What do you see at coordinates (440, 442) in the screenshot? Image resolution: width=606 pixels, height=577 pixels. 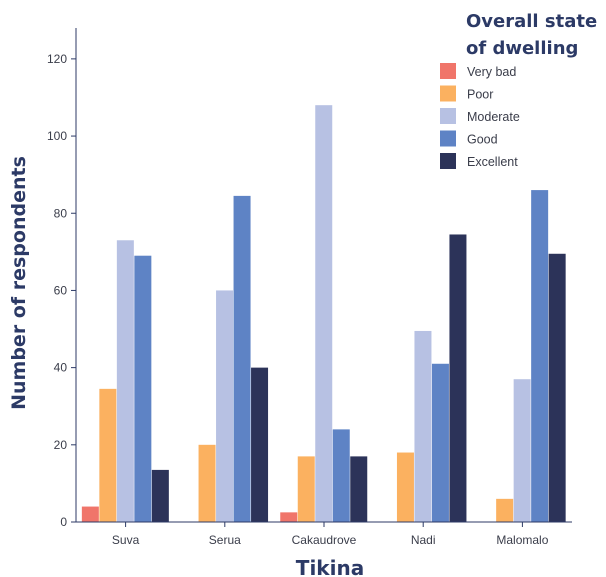 I see `bar-nadi-good` at bounding box center [440, 442].